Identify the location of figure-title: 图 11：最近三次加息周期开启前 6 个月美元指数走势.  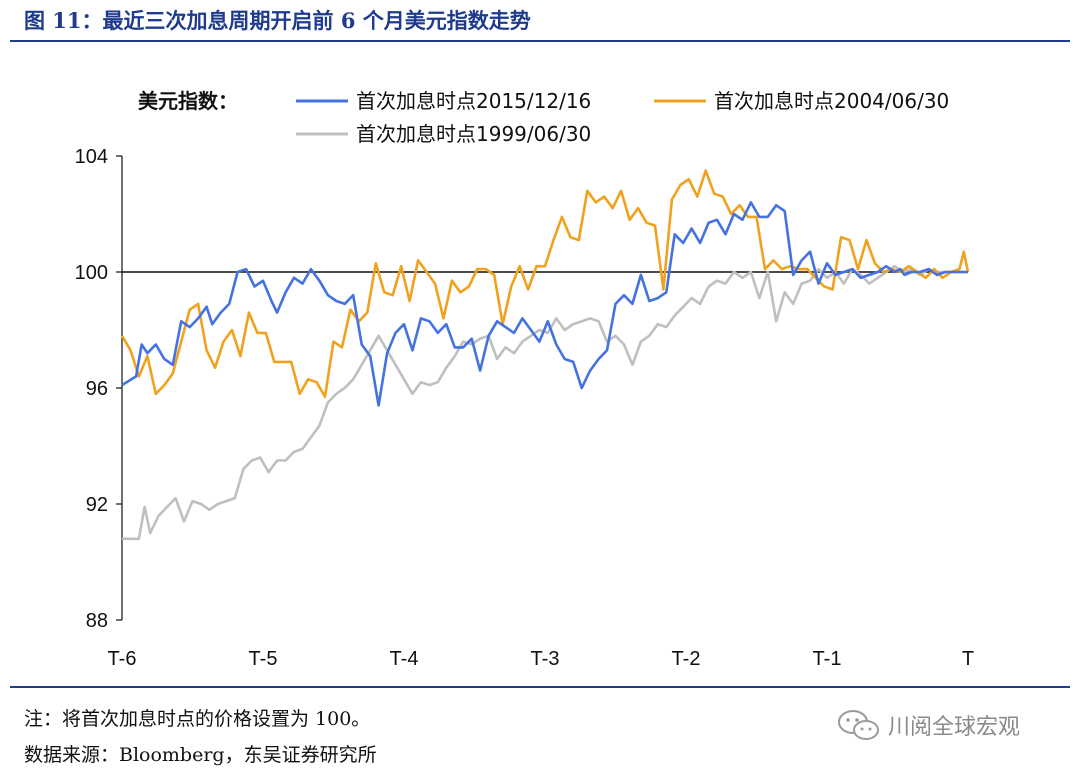
(277, 20).